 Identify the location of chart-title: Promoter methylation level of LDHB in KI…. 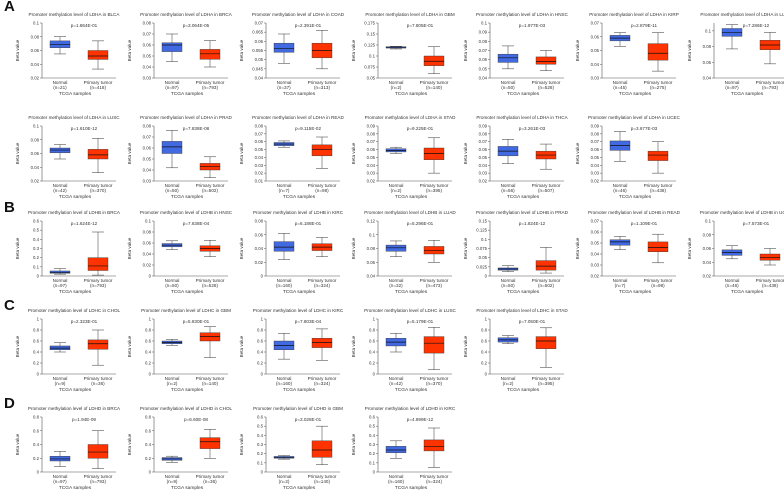
(298, 212).